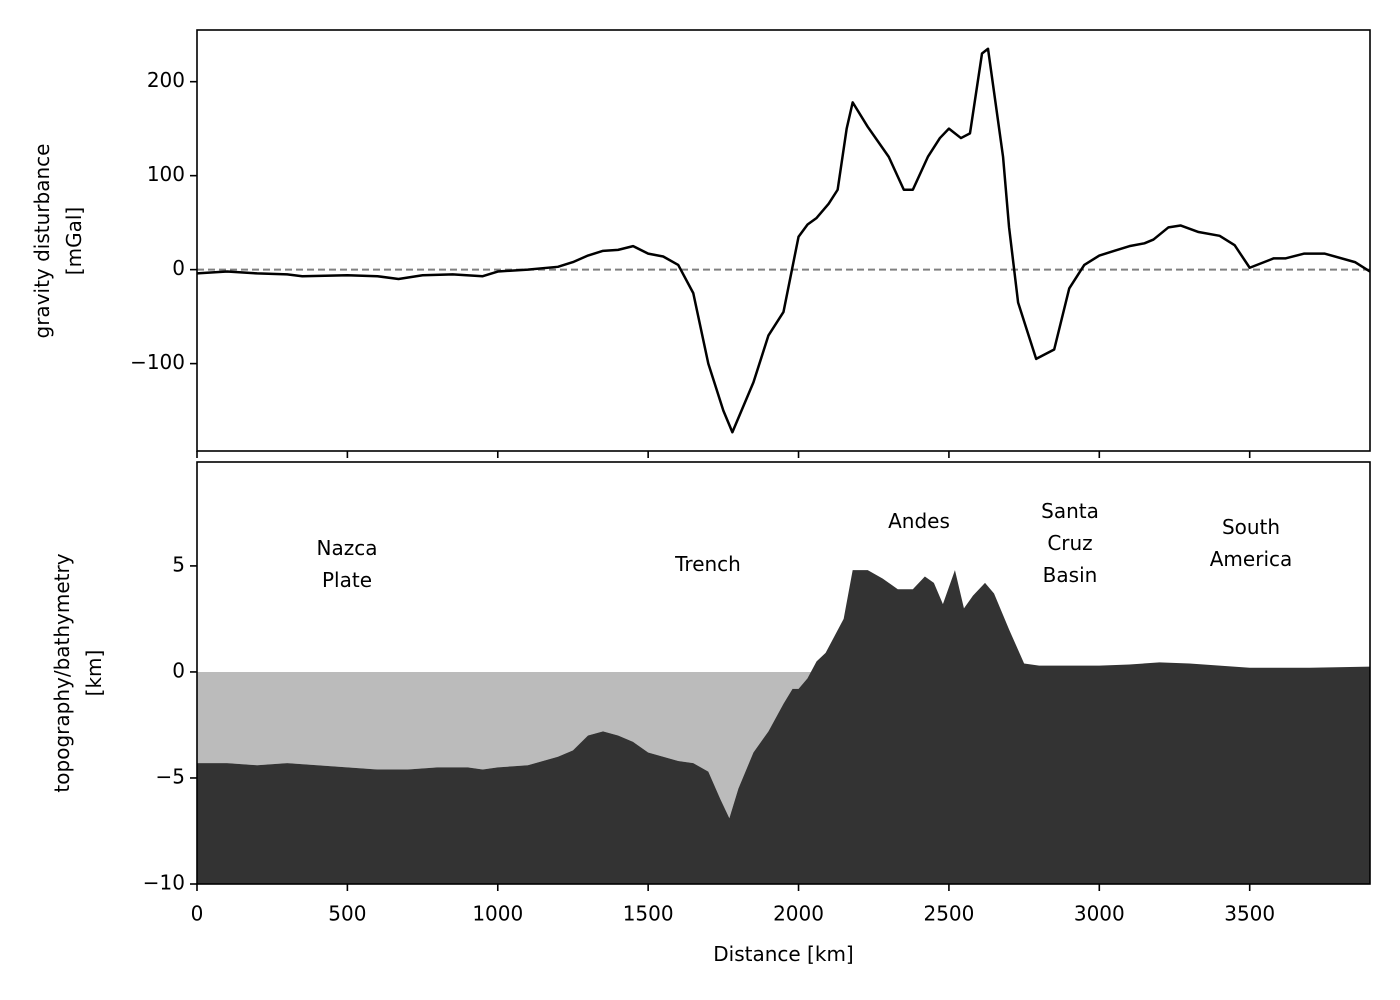 The image size is (1400, 1000). Describe the element at coordinates (1099, 914) in the screenshot. I see `x-tick-label: 3000` at that location.